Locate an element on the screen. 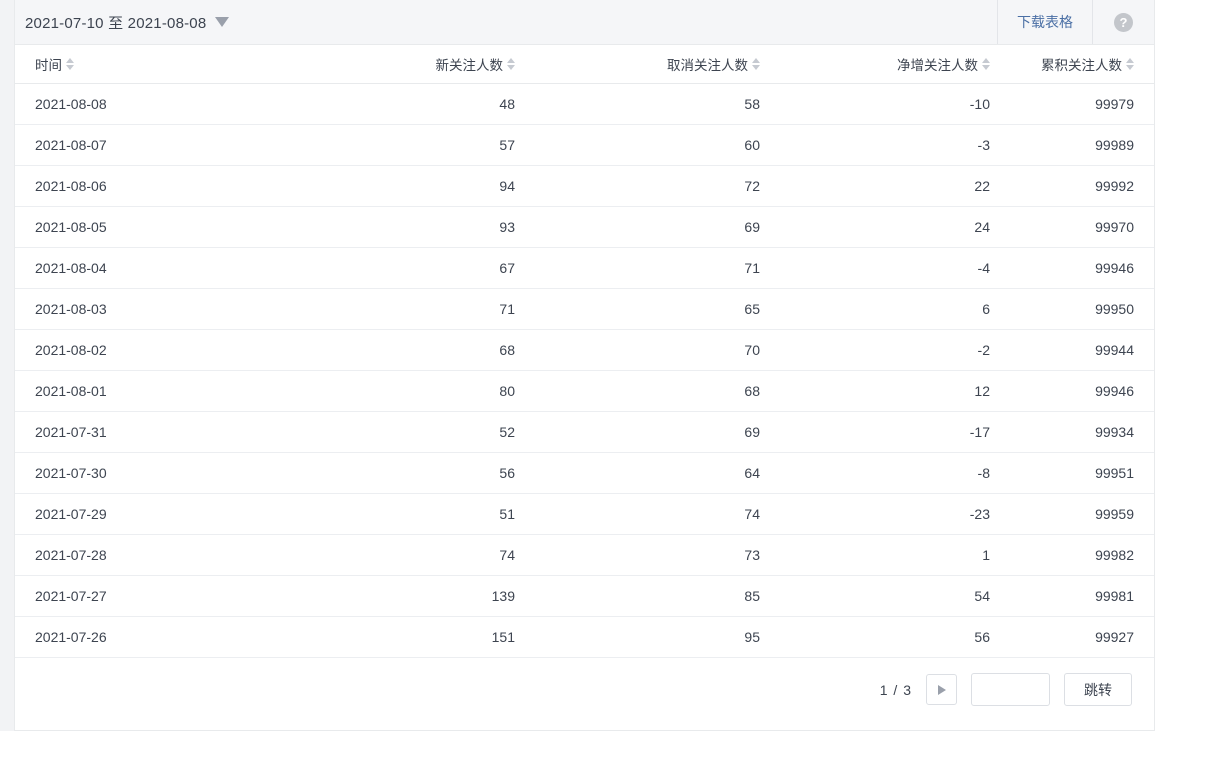 This screenshot has height=776, width=1217. cell-net-growth: 6 is located at coordinates (895, 309).